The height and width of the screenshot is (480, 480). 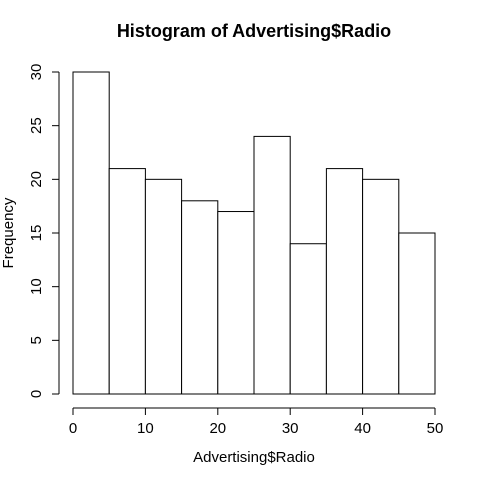 I want to click on y-tick-label: 0, so click(x=36, y=394).